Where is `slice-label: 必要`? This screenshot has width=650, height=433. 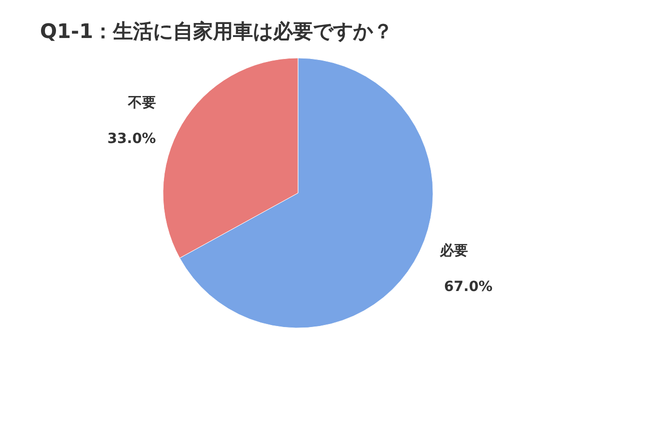
slice-label: 必要 is located at coordinates (453, 250).